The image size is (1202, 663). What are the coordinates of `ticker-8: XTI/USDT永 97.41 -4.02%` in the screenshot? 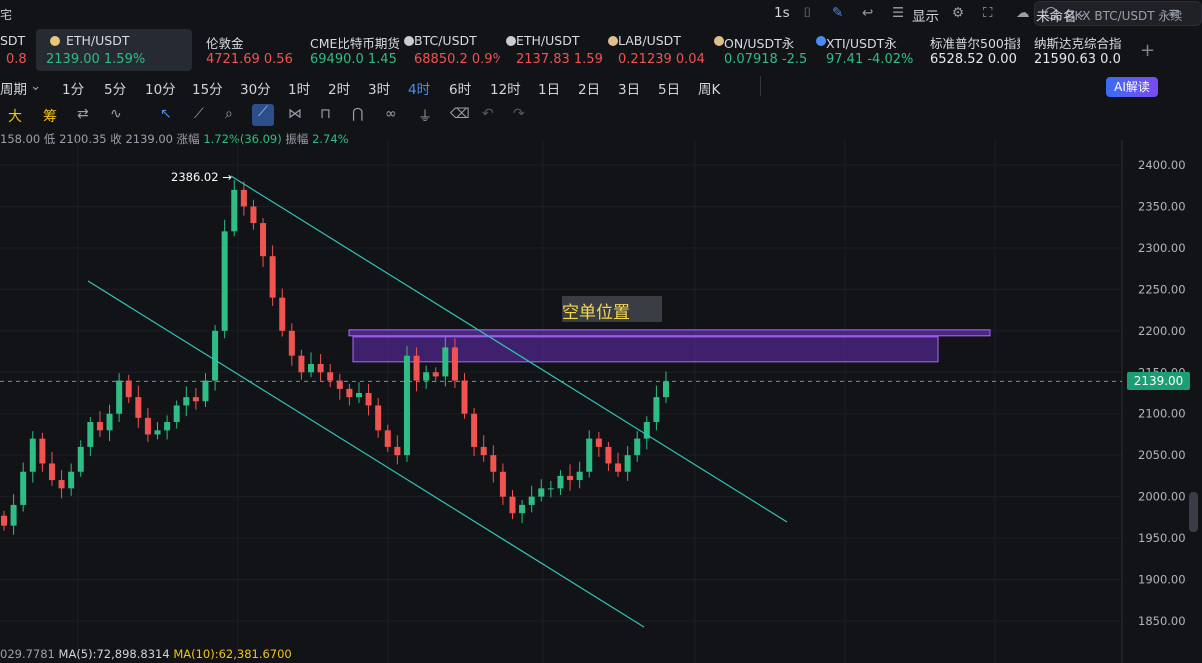 It's located at (866, 50).